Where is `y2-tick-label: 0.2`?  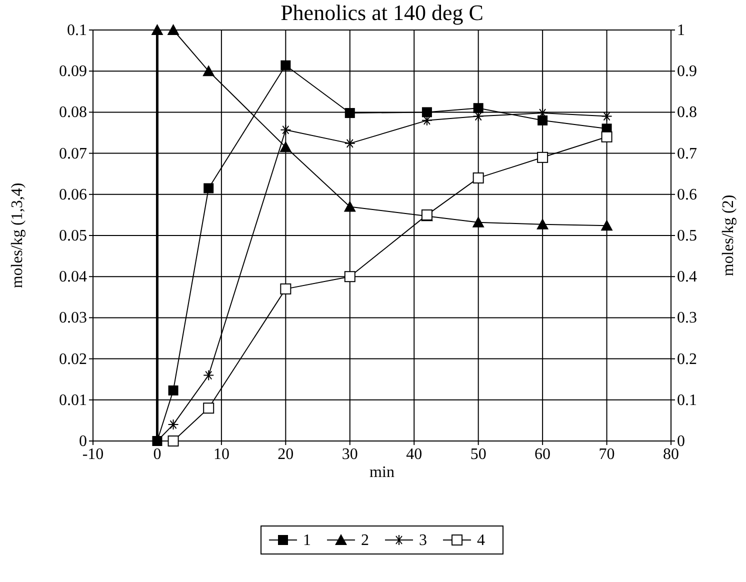
y2-tick-label: 0.2 is located at coordinates (687, 359).